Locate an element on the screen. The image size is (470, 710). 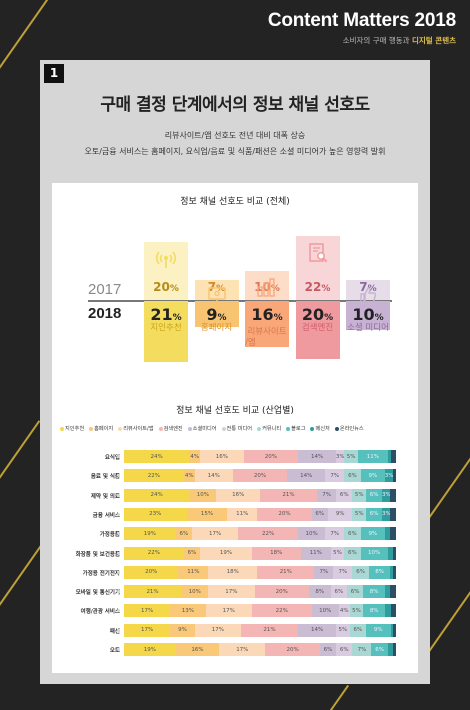
value-label-2017: 7% is located at coordinates (368, 287).